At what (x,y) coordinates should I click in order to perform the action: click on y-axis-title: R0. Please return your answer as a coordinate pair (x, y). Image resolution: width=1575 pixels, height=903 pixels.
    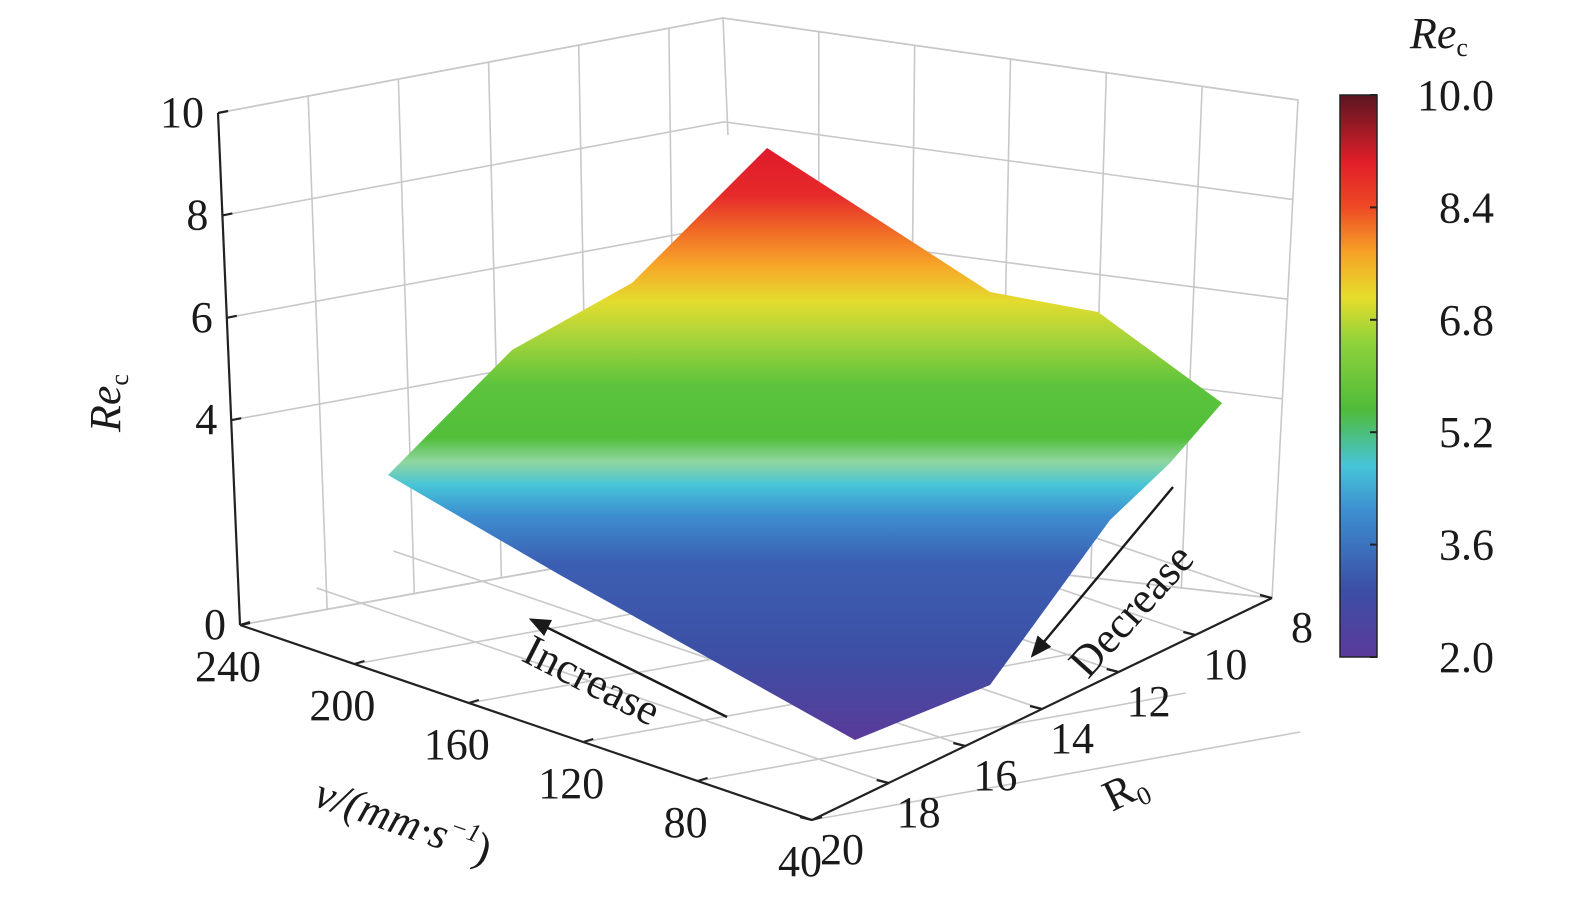
    Looking at the image, I should click on (1125, 791).